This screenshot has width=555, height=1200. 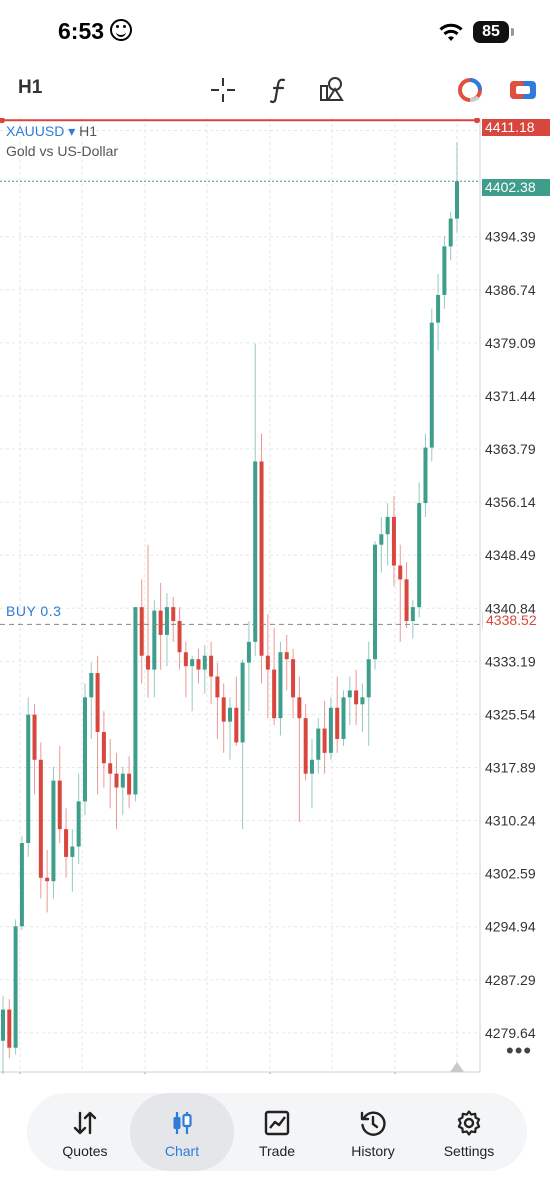 What do you see at coordinates (510, 502) in the screenshot?
I see `y-tick-label: 4356.14` at bounding box center [510, 502].